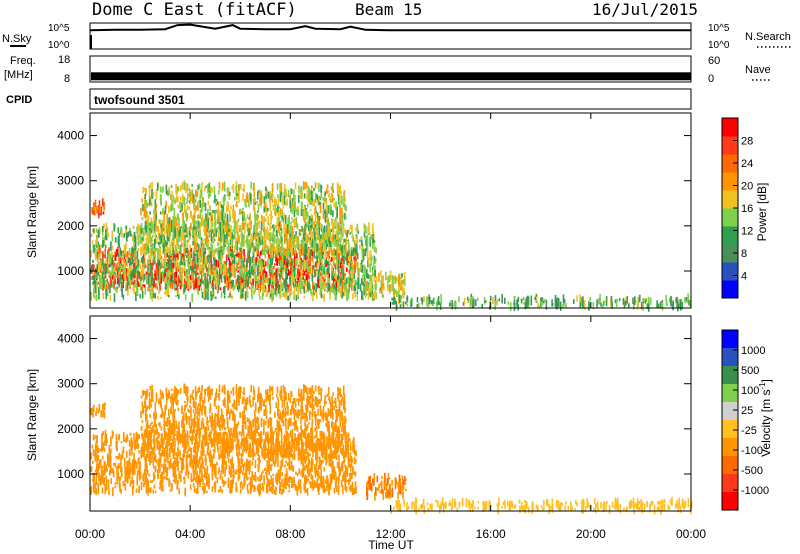  Describe the element at coordinates (730, 217) in the screenshot. I see `colorbar-segment` at that location.